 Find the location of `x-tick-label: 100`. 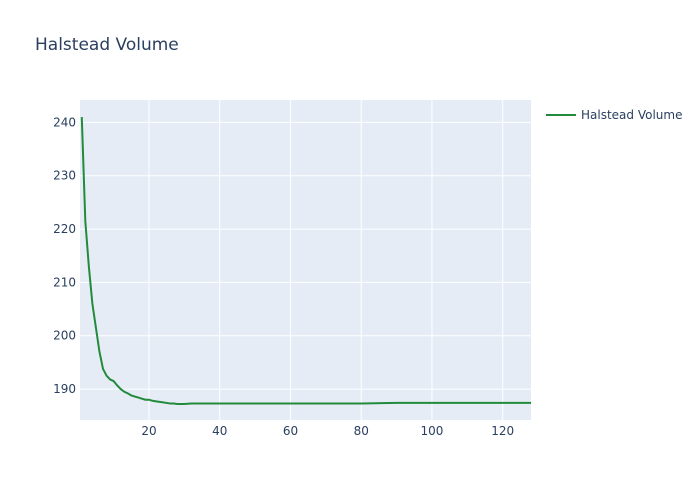

x-tick-label: 100 is located at coordinates (432, 431).